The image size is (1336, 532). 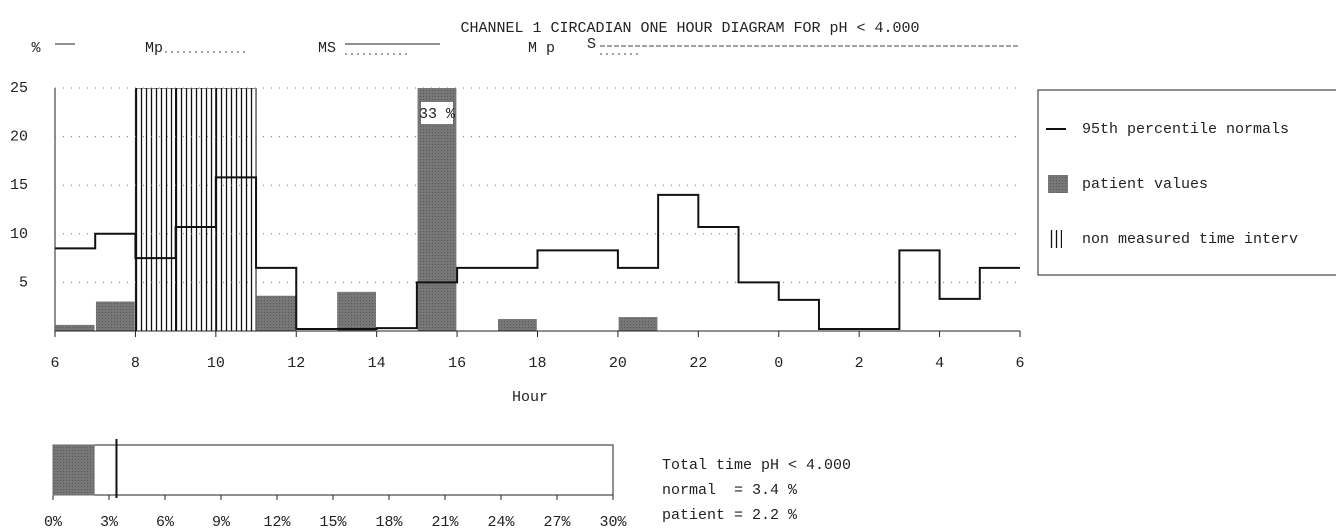 I want to click on value-label-box, so click(x=436, y=113).